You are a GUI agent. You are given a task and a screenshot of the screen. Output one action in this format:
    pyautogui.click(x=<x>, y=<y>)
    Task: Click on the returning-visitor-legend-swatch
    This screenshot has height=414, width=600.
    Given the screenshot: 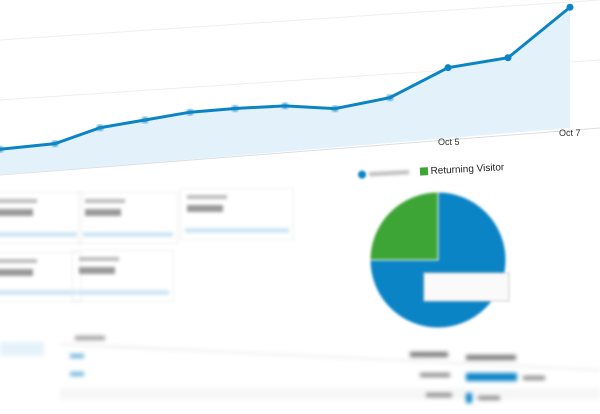 What is the action you would take?
    pyautogui.click(x=423, y=171)
    